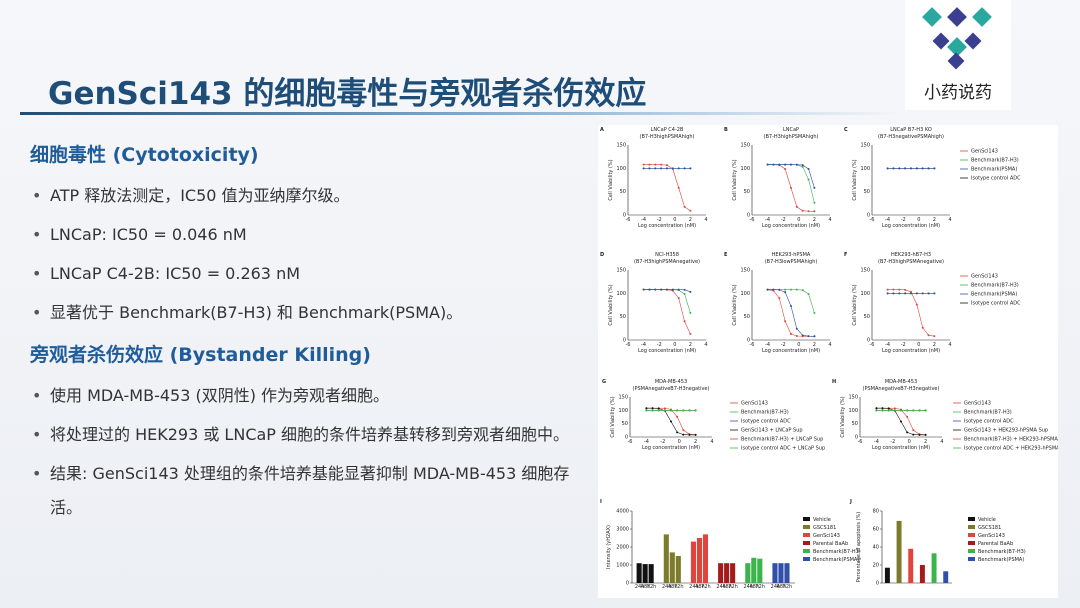 The width and height of the screenshot is (1080, 608). What do you see at coordinates (303, 435) in the screenshot?
I see `bullet: 将处理过的 HEK293 或 LNCaP 细胞的条件培养基转移到旁观者细胞中。` at bounding box center [303, 435].